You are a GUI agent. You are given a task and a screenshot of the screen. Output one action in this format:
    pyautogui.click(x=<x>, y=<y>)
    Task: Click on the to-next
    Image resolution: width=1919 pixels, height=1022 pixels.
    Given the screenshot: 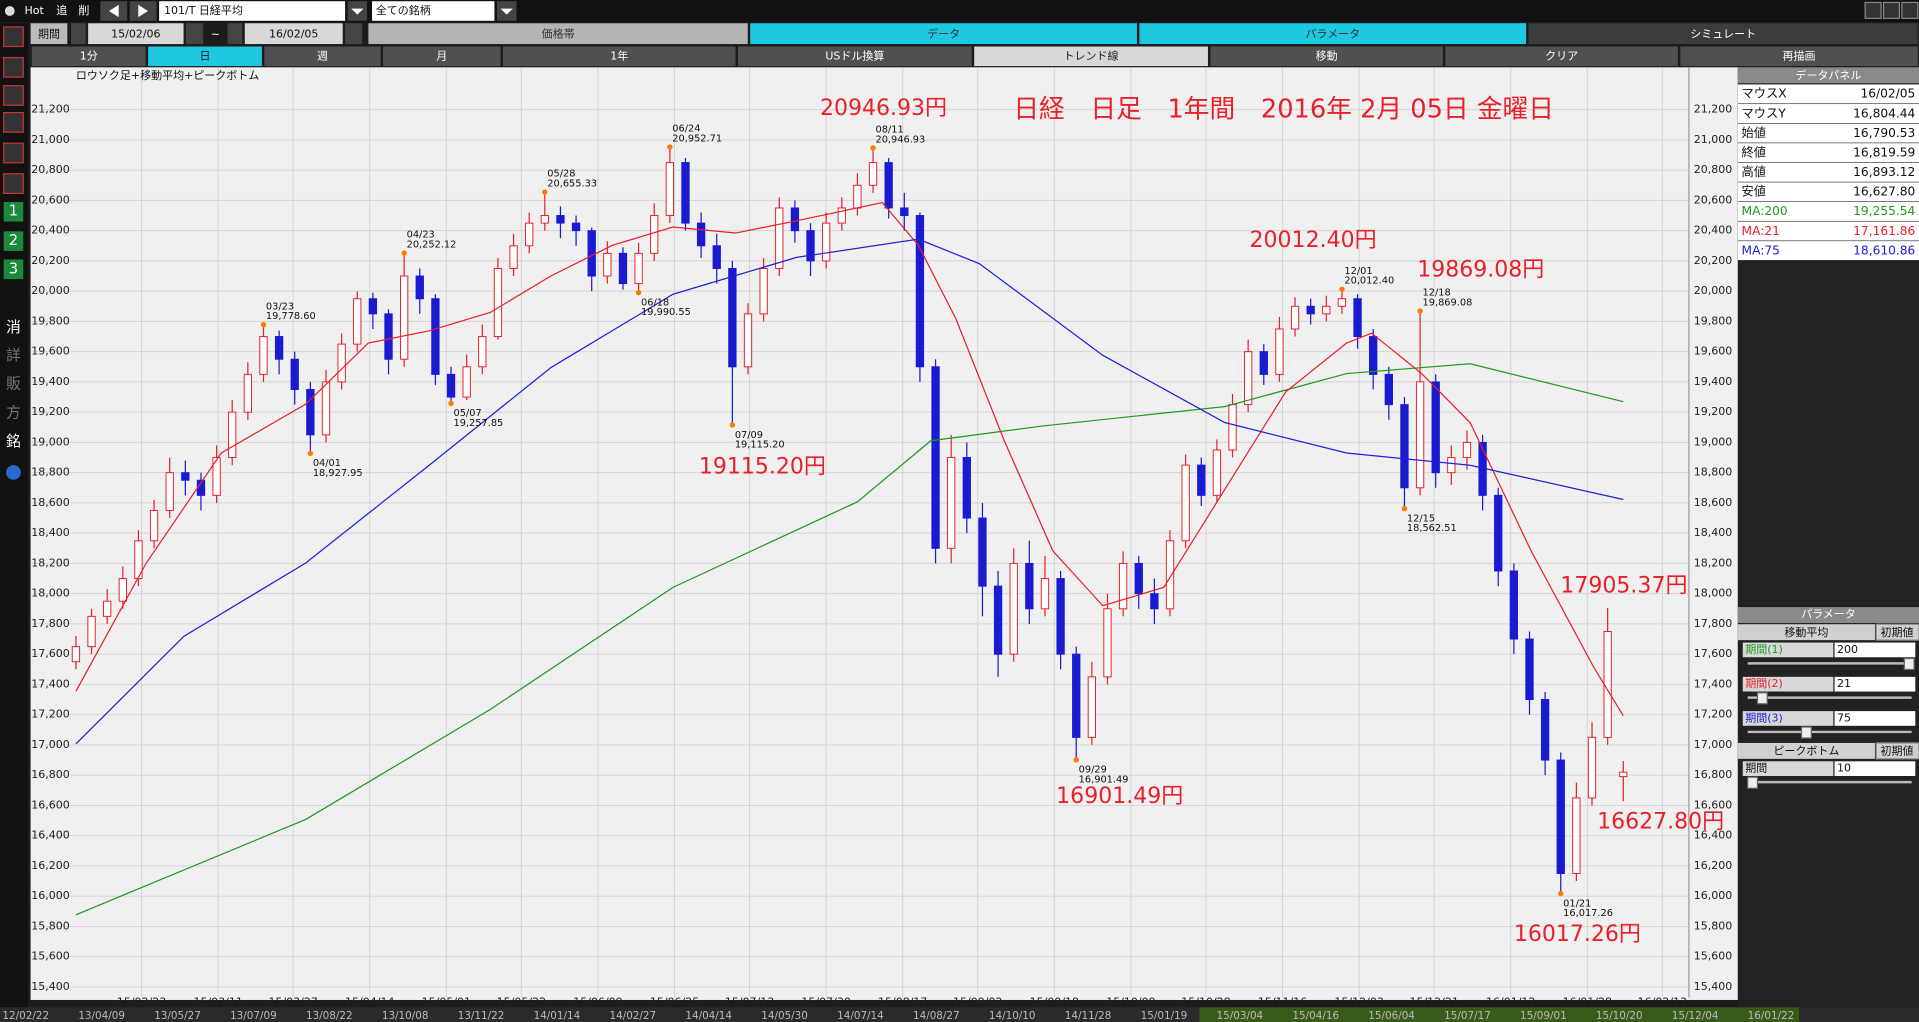 What is the action you would take?
    pyautogui.click(x=354, y=34)
    